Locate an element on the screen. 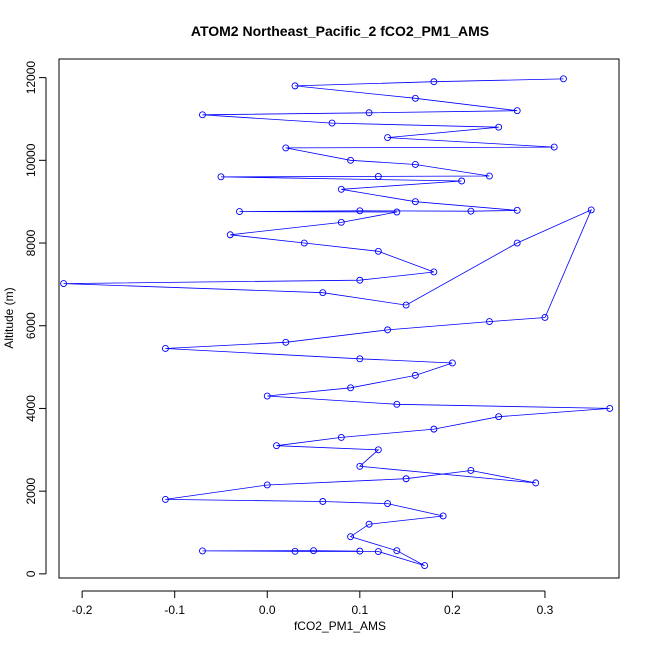 The image size is (650, 650). x-tick-label: -0.2 is located at coordinates (82, 610).